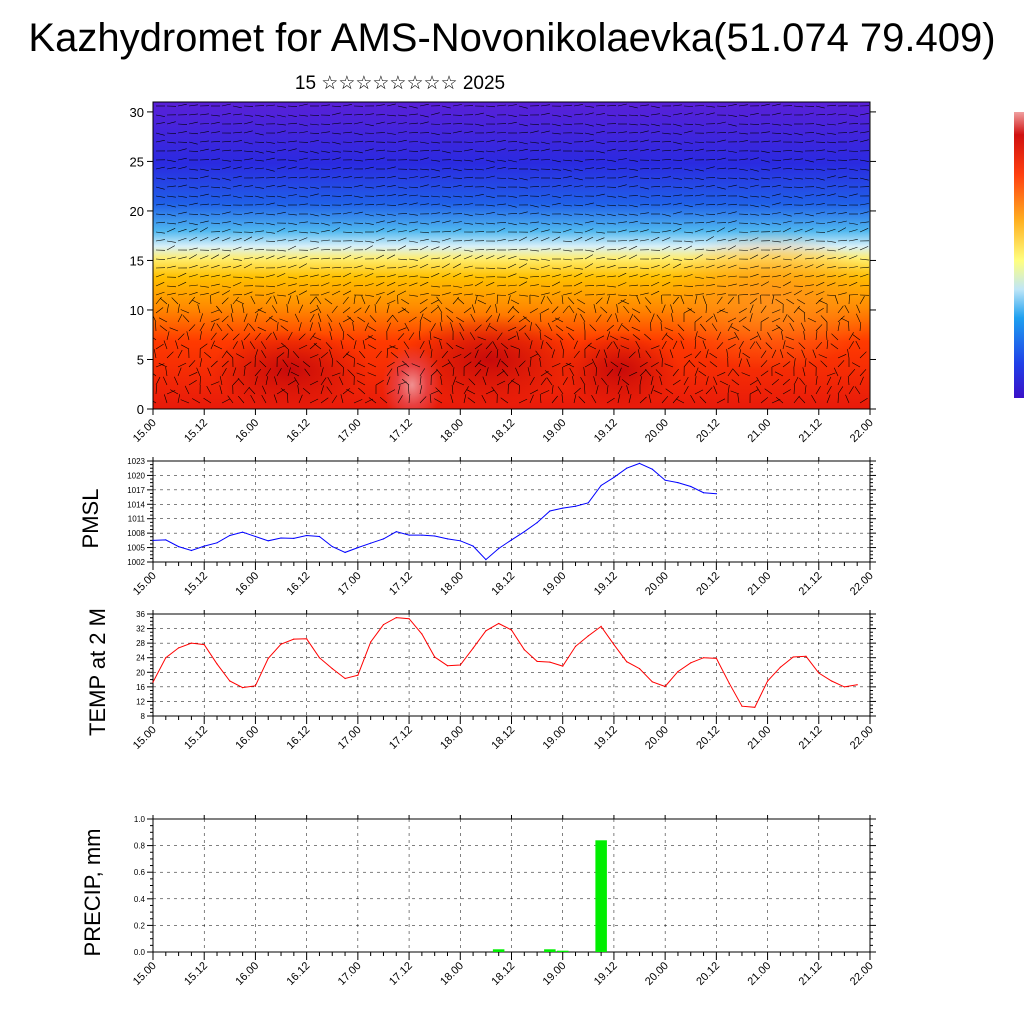  I want to click on x-tick-label: 22.00, so click(862, 584).